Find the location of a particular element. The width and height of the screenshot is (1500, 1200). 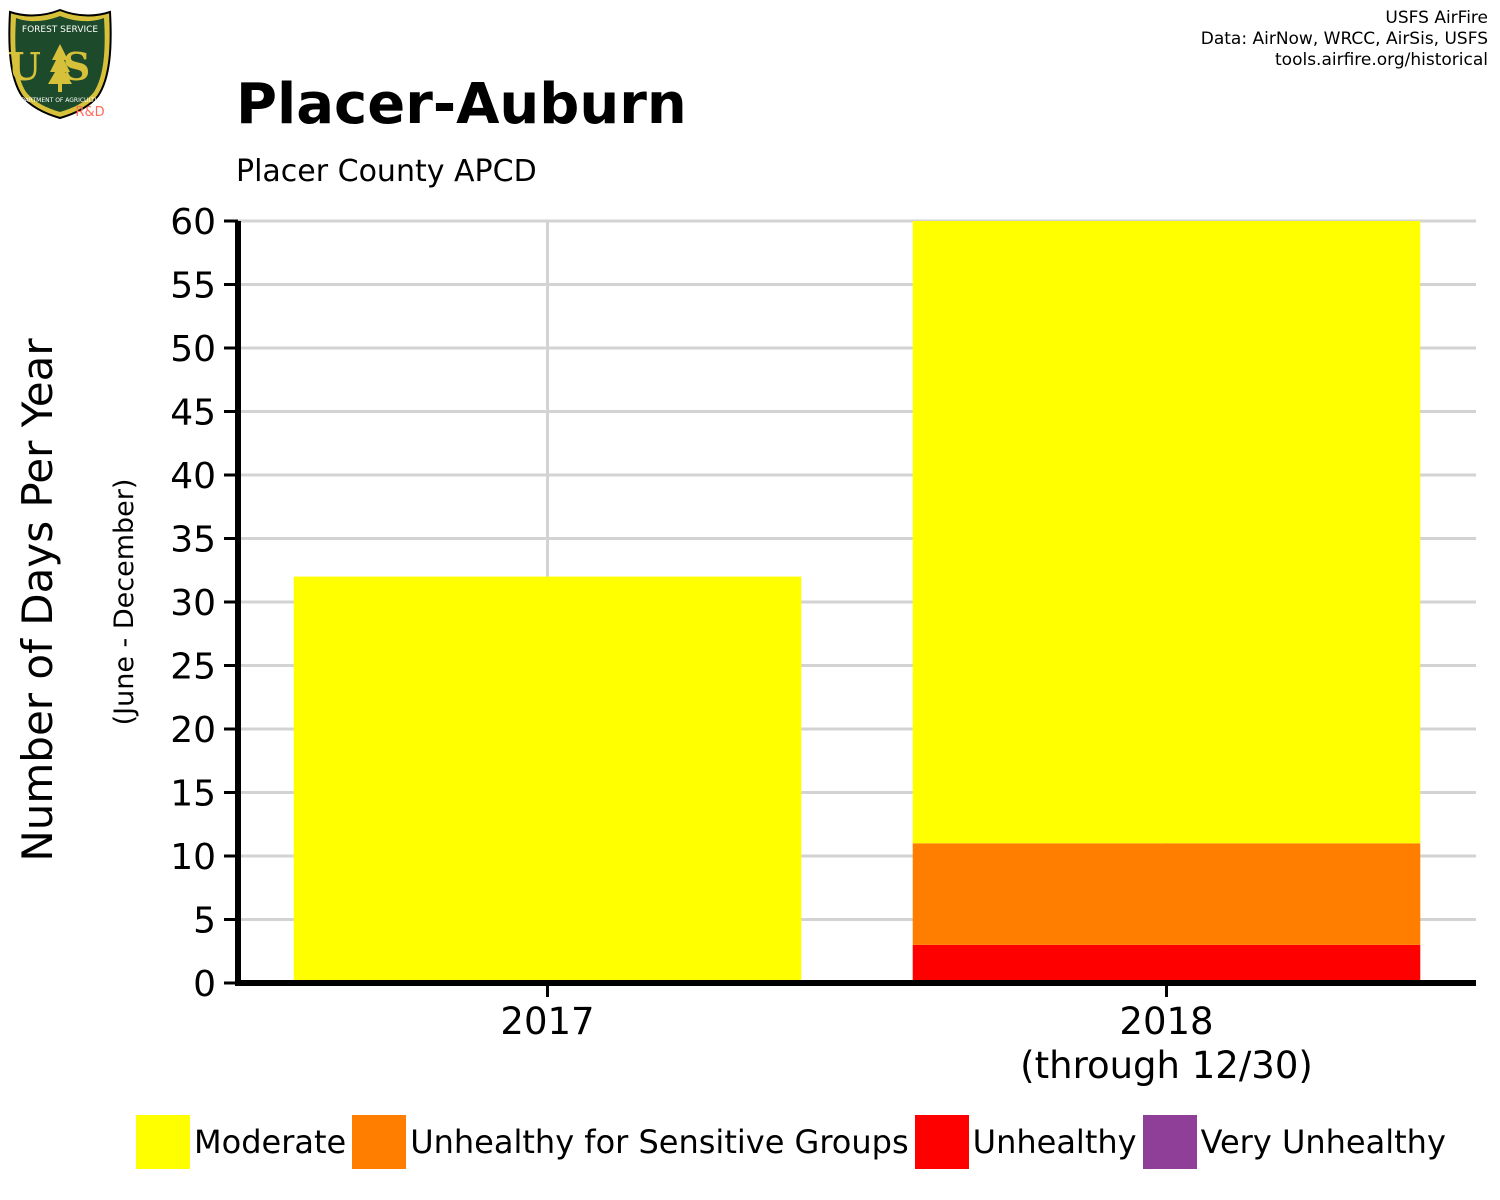

y-tick-label: 40 is located at coordinates (193, 476).